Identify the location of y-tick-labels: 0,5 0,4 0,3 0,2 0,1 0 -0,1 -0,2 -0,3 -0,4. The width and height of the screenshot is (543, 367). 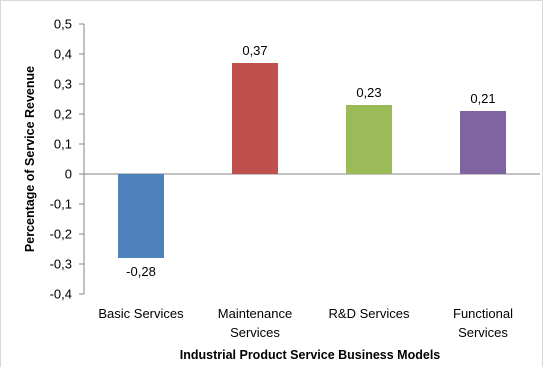
(61, 159).